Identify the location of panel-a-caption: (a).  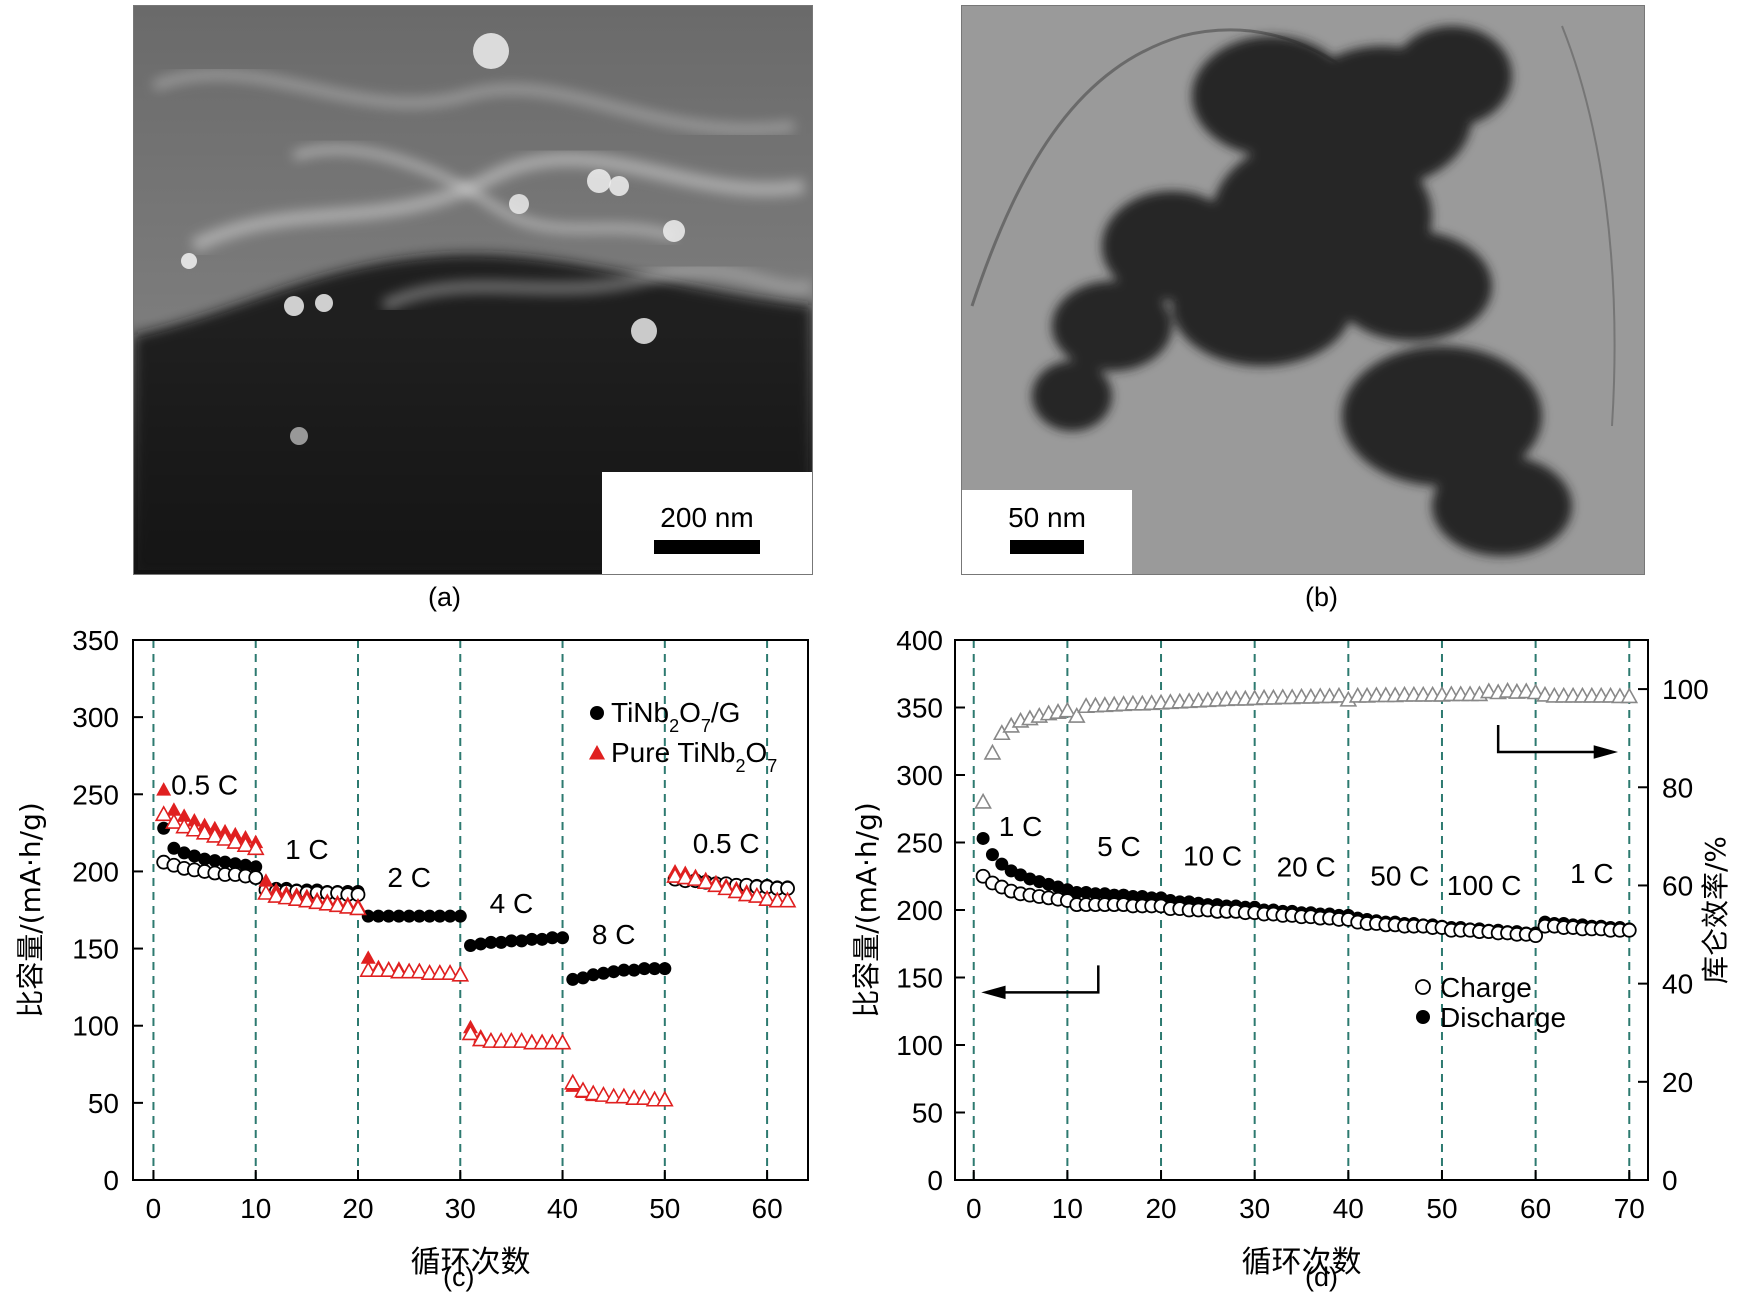
(444, 597).